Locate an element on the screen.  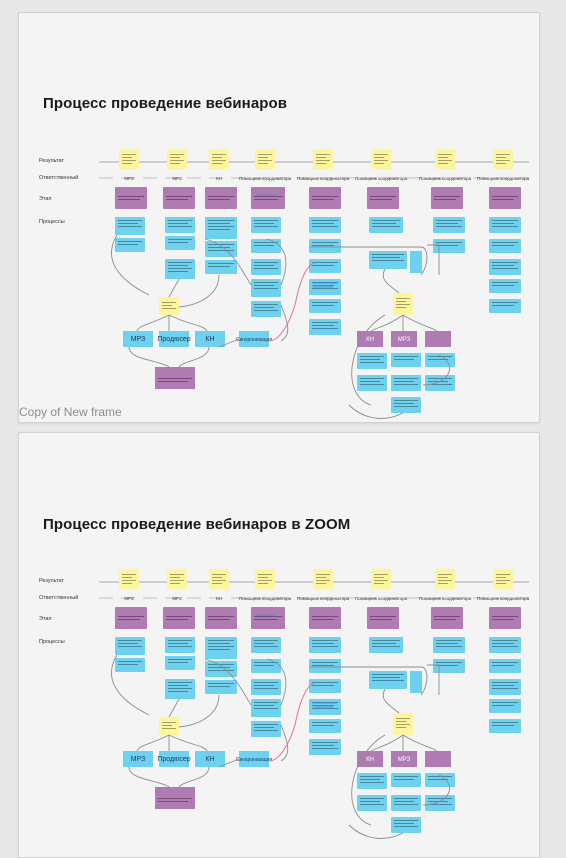
role-note-label: Продюсер is located at coordinates (173, 339).